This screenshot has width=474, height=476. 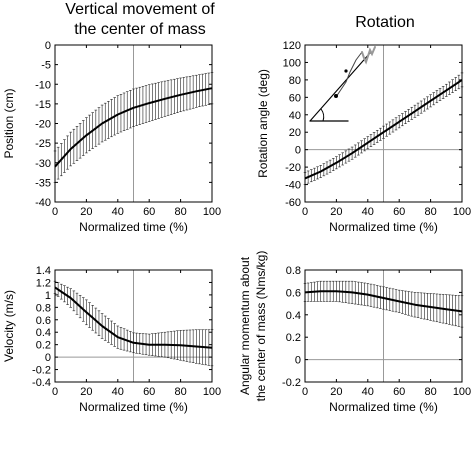 What do you see at coordinates (292, 63) in the screenshot?
I see `y-tick-label: 100` at bounding box center [292, 63].